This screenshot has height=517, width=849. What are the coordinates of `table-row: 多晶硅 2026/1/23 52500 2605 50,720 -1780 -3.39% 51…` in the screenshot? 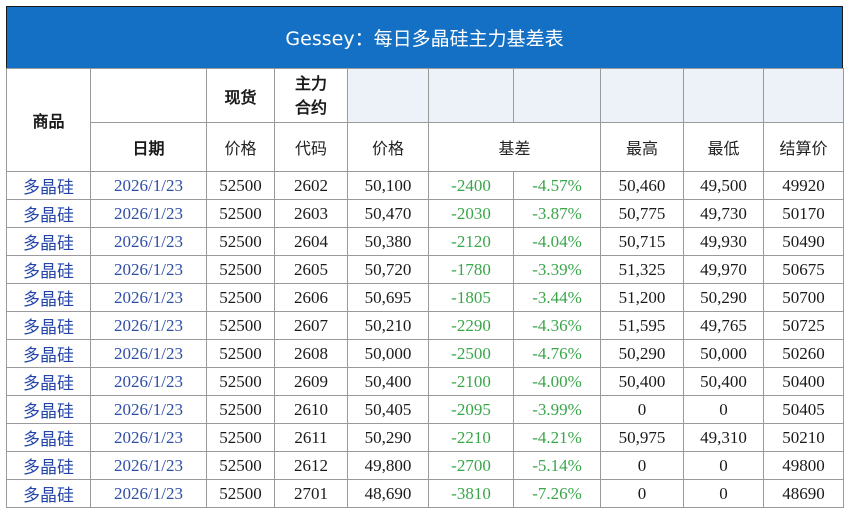 It's located at (425, 269).